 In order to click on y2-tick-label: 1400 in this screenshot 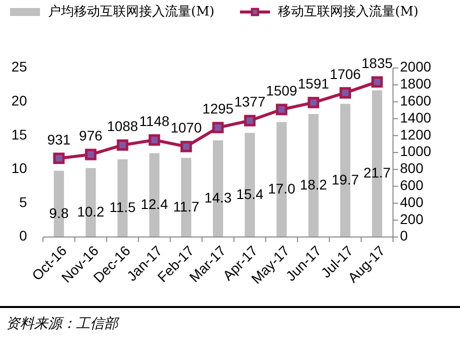, I will do `click(416, 117)`.